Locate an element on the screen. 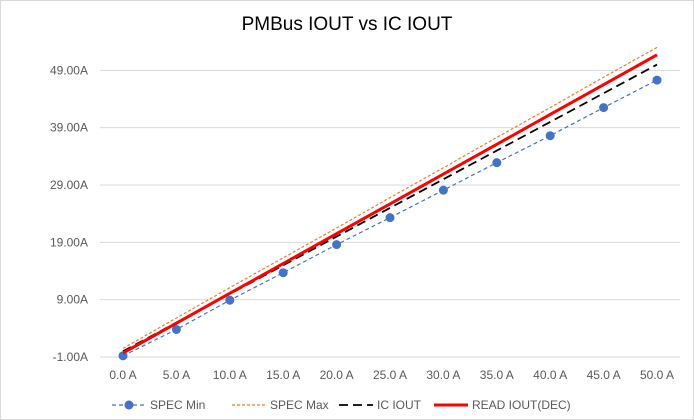 The image size is (694, 420). legend-item: SPEC Max is located at coordinates (280, 405).